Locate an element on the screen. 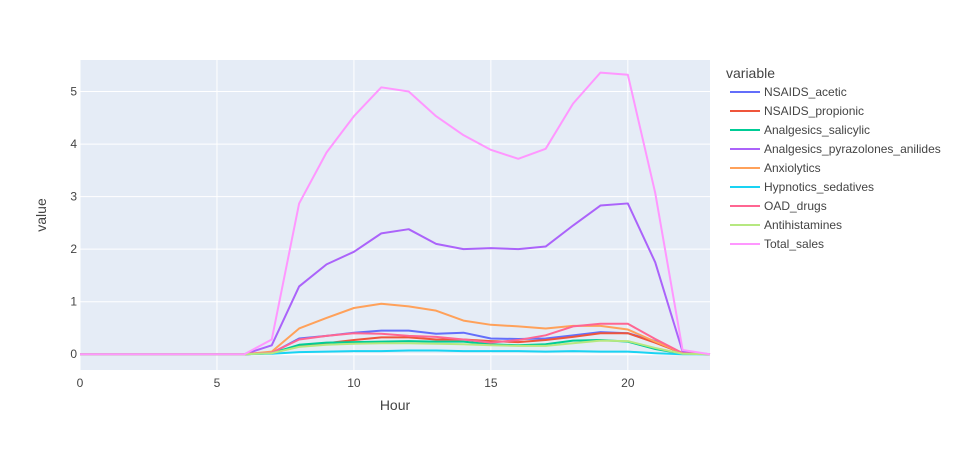 This screenshot has width=978, height=450. x-tick-label: 15 is located at coordinates (491, 383).